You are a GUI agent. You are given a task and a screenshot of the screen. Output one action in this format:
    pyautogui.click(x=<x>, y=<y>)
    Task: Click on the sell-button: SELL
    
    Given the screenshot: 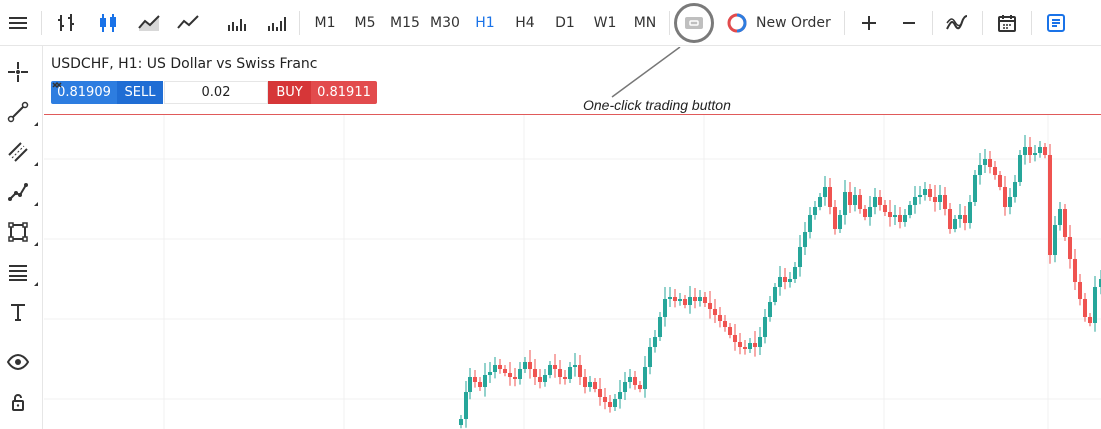 What is the action you would take?
    pyautogui.click(x=140, y=92)
    